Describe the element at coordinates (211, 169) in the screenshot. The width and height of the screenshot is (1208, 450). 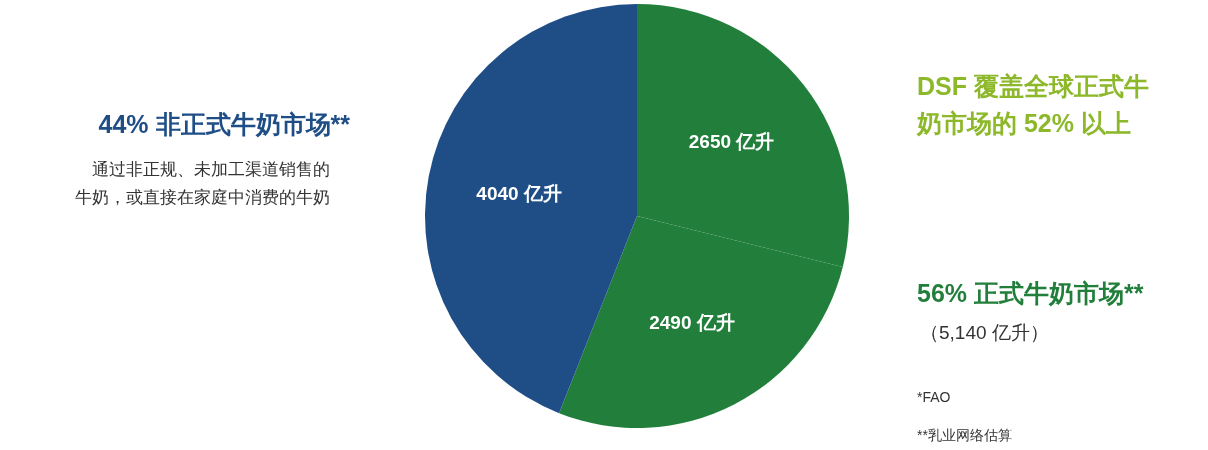
I see `text: 通过非正规、未加工渠道销售的` at that location.